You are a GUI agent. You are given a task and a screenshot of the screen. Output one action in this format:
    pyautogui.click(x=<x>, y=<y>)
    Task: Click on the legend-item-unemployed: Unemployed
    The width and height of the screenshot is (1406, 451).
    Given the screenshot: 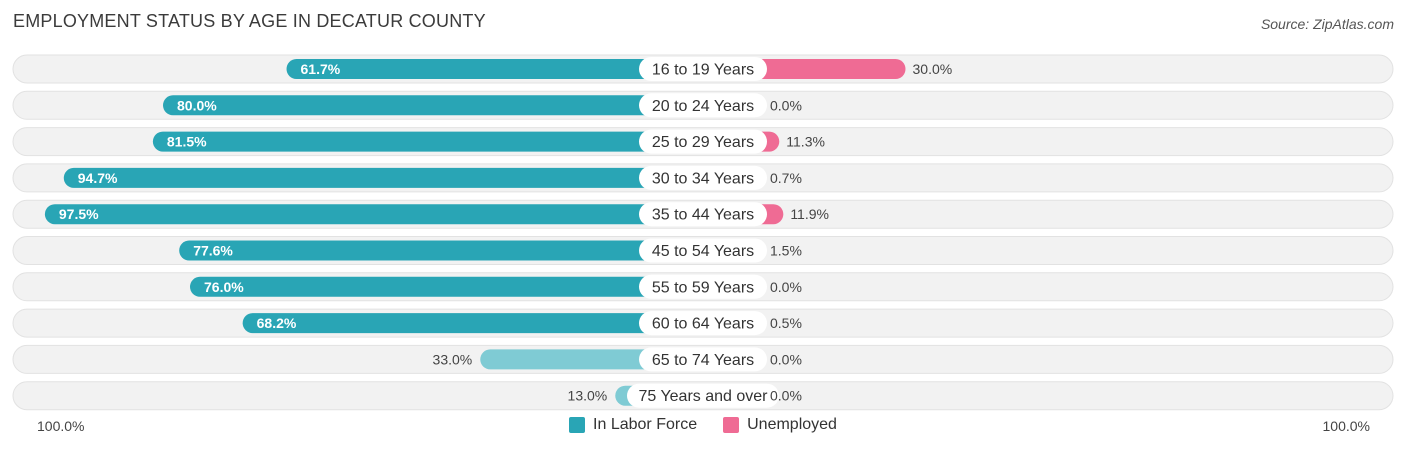 What is the action you would take?
    pyautogui.click(x=780, y=425)
    